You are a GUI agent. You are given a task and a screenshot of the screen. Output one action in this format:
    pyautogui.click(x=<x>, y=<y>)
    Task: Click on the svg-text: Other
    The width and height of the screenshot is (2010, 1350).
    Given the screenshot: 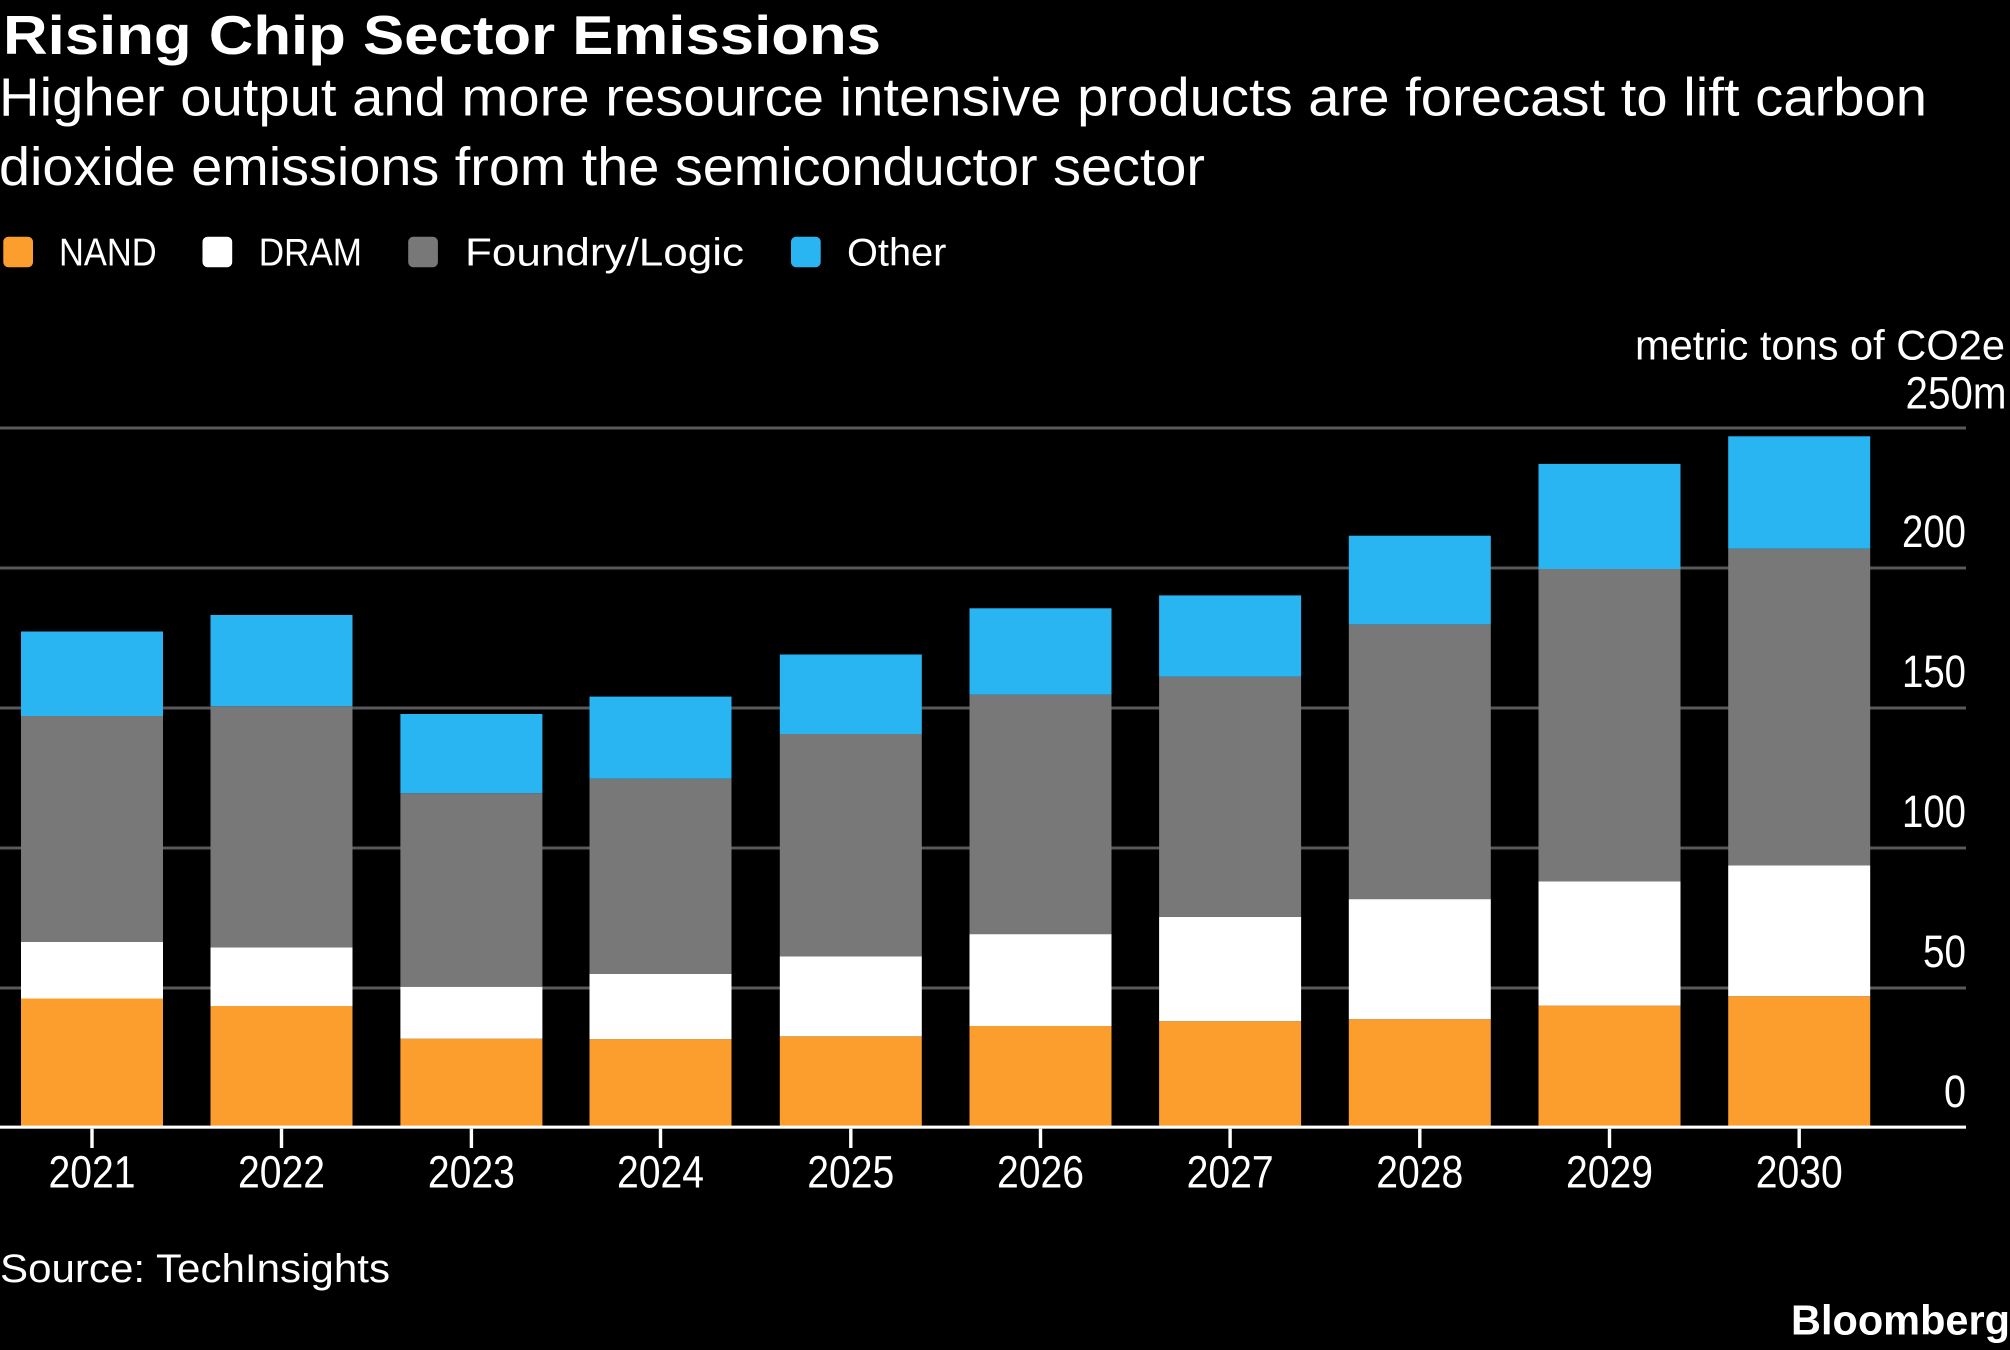 What is the action you would take?
    pyautogui.click(x=896, y=252)
    